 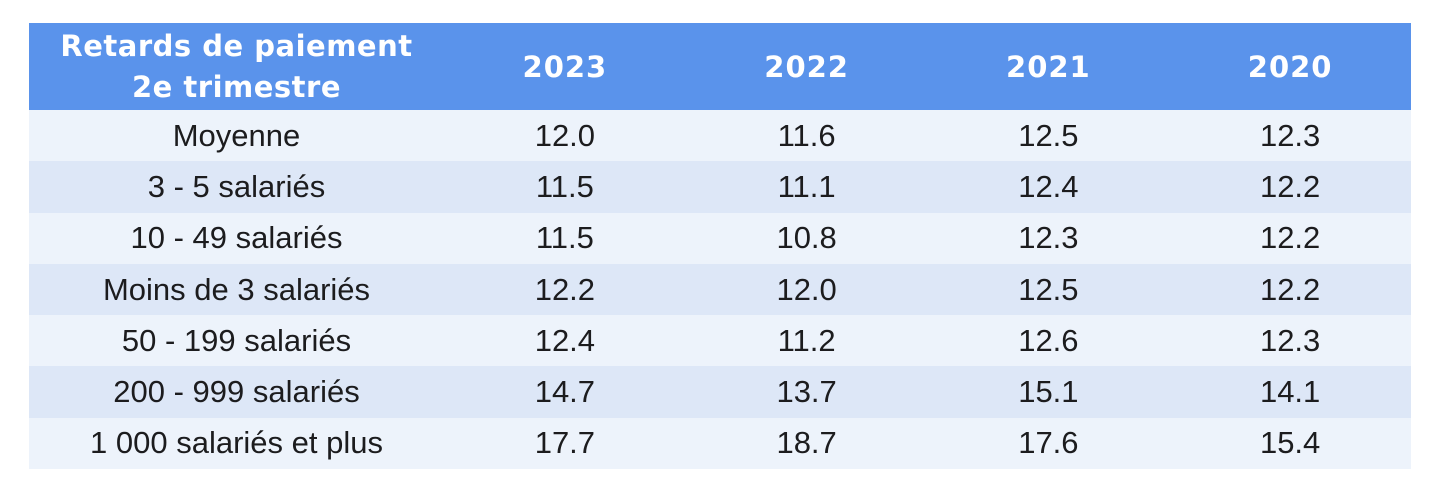 I want to click on row-label: 10 - 49 salariés, so click(x=236, y=238).